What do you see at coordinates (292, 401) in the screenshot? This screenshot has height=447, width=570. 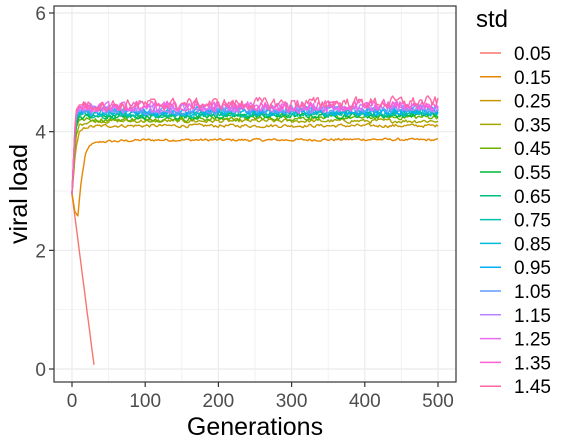 I see `x-tick-label: 300` at bounding box center [292, 401].